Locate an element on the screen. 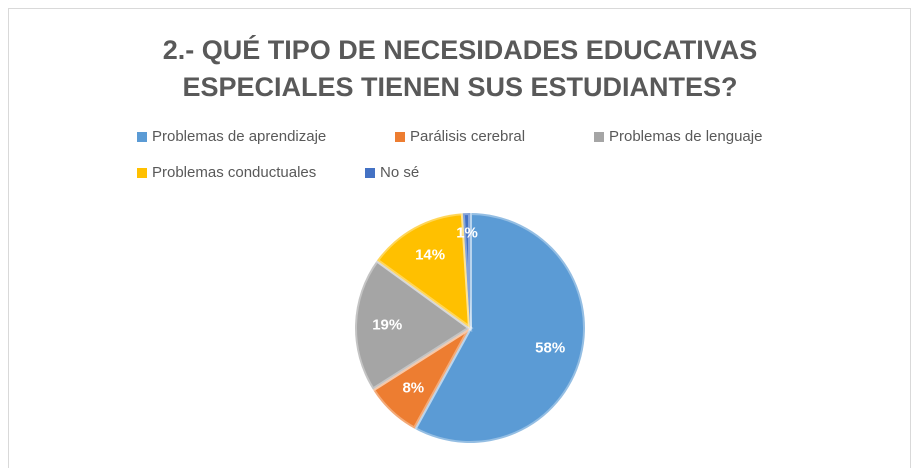  legend-label: Problemas conductuales is located at coordinates (234, 172).